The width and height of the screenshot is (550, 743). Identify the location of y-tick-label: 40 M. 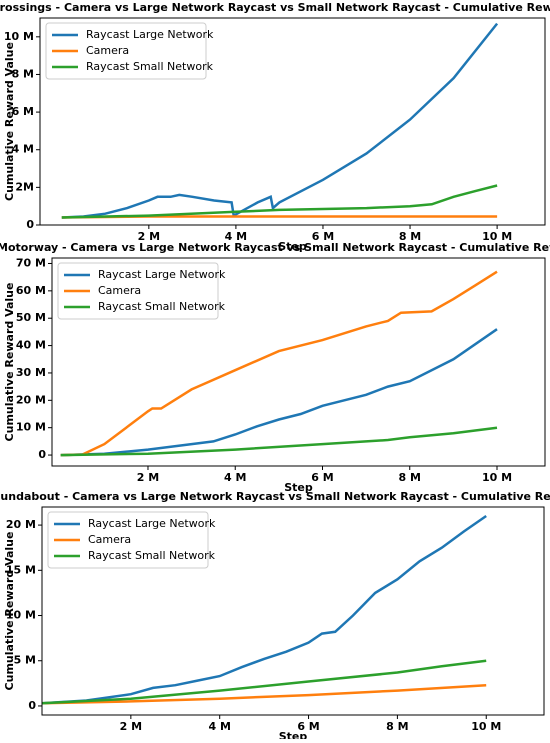
(31, 345).